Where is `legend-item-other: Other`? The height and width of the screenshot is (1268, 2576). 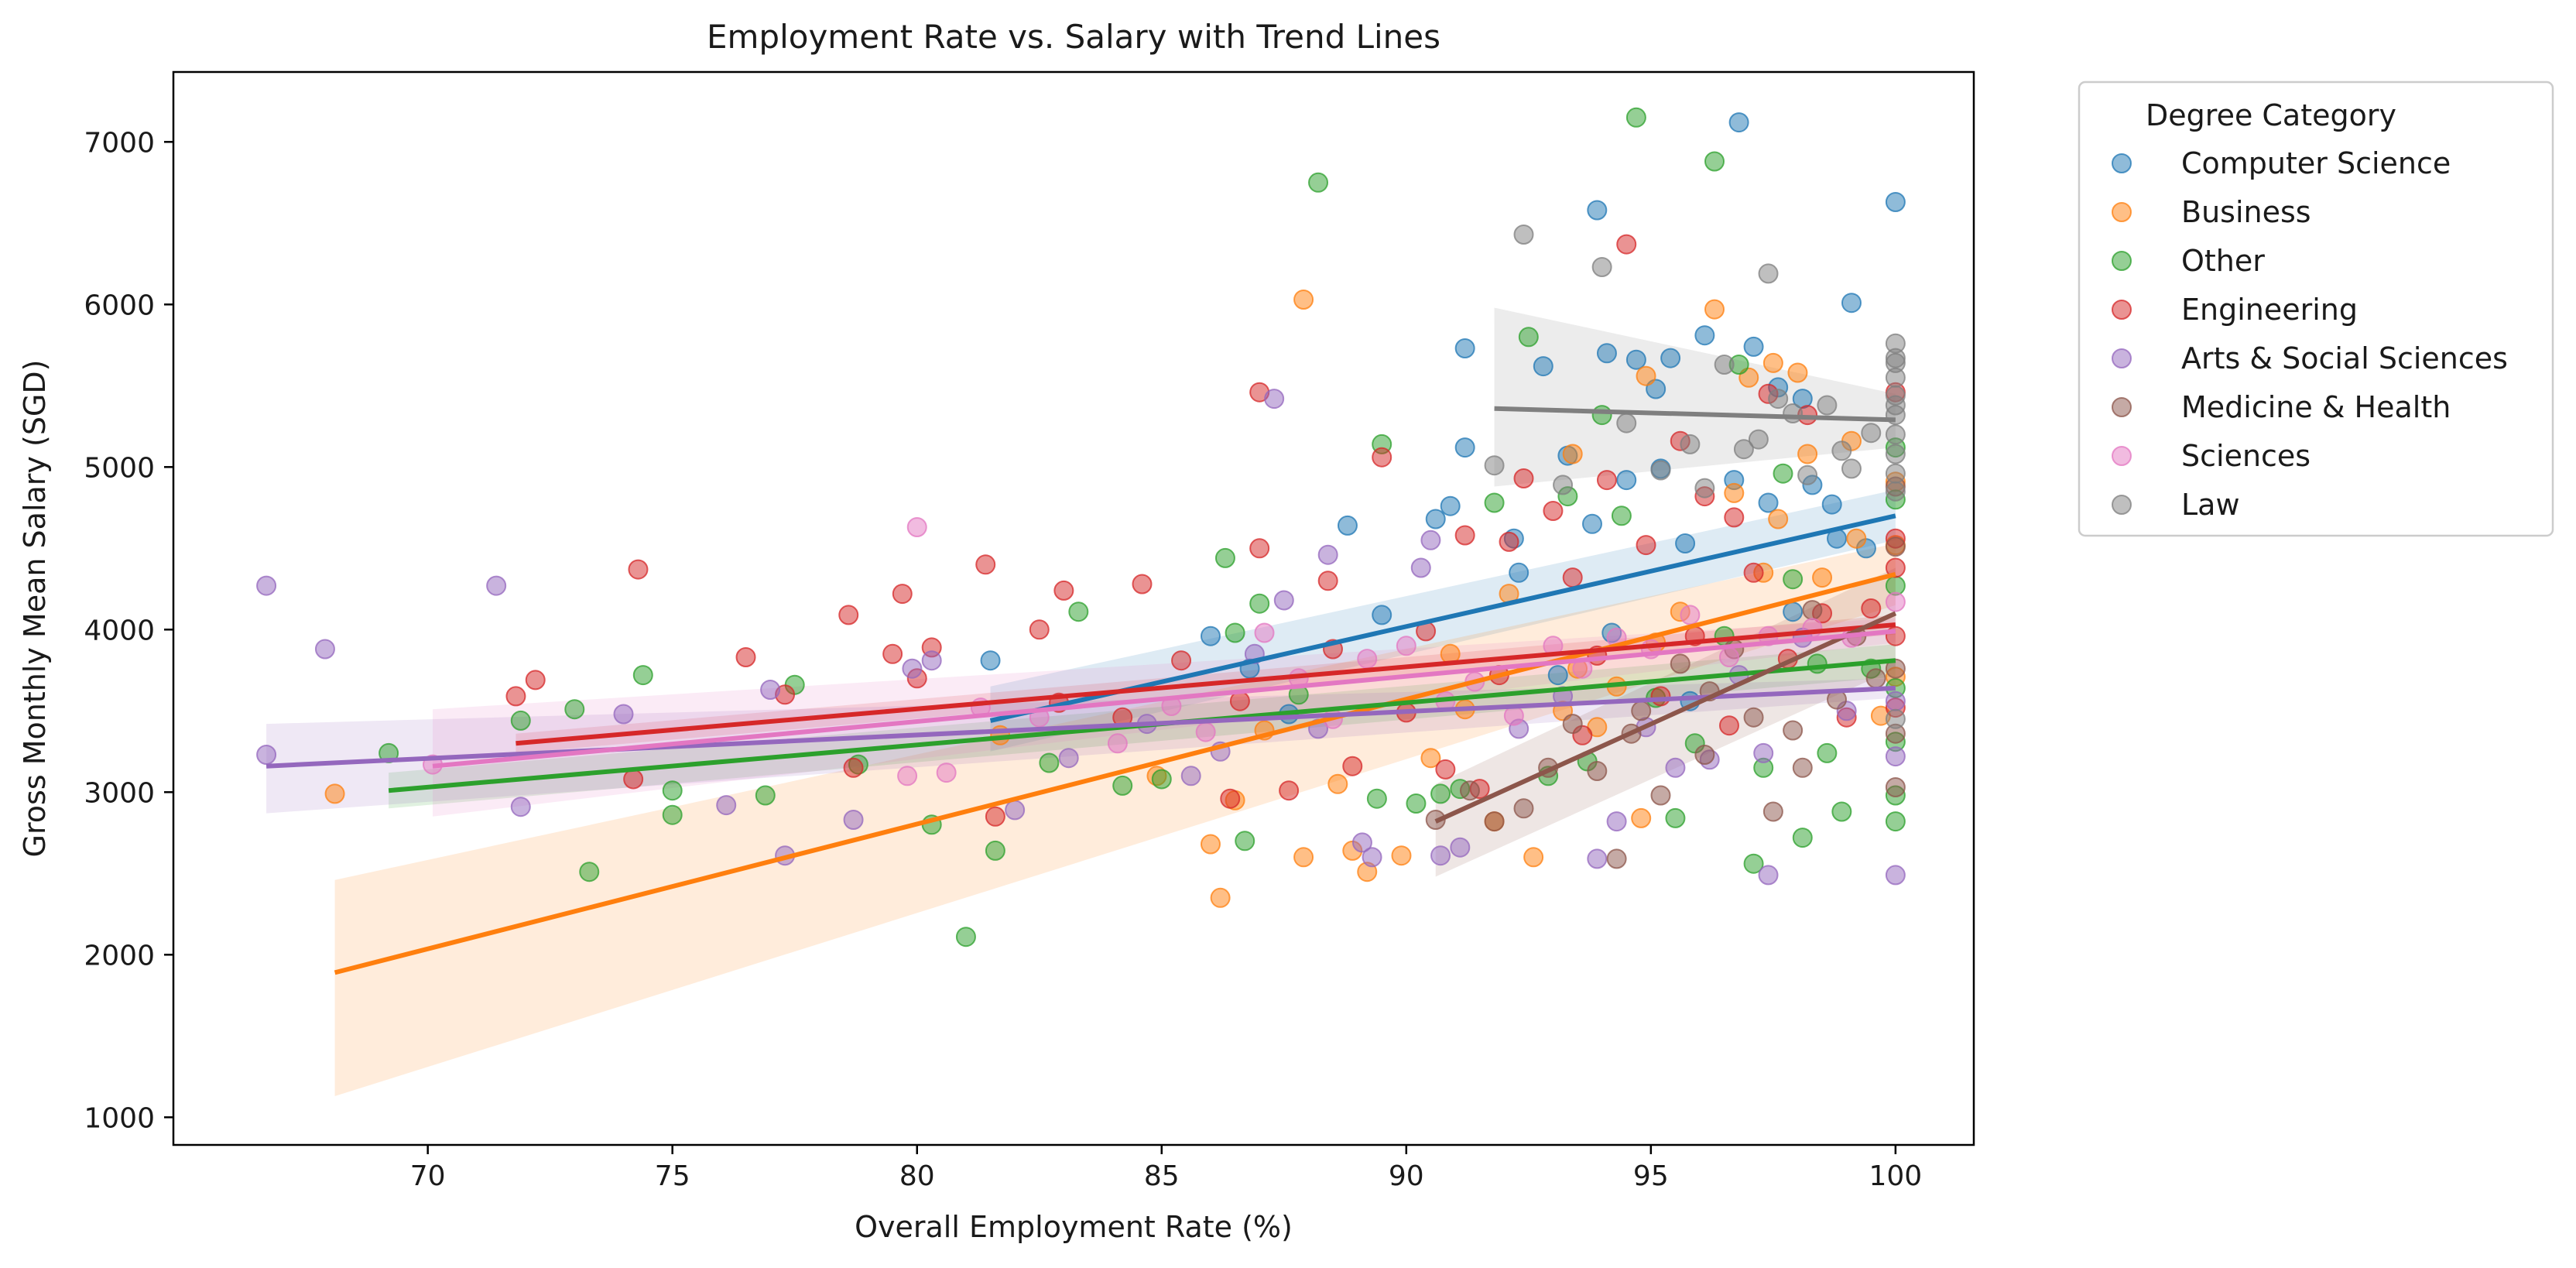
legend-item-other: Other is located at coordinates (2188, 261).